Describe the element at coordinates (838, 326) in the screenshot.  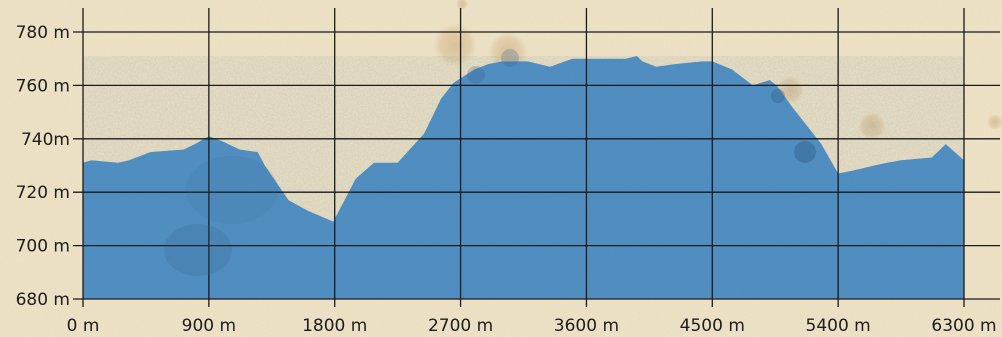
I see `x-tick-label: 5400 m` at that location.